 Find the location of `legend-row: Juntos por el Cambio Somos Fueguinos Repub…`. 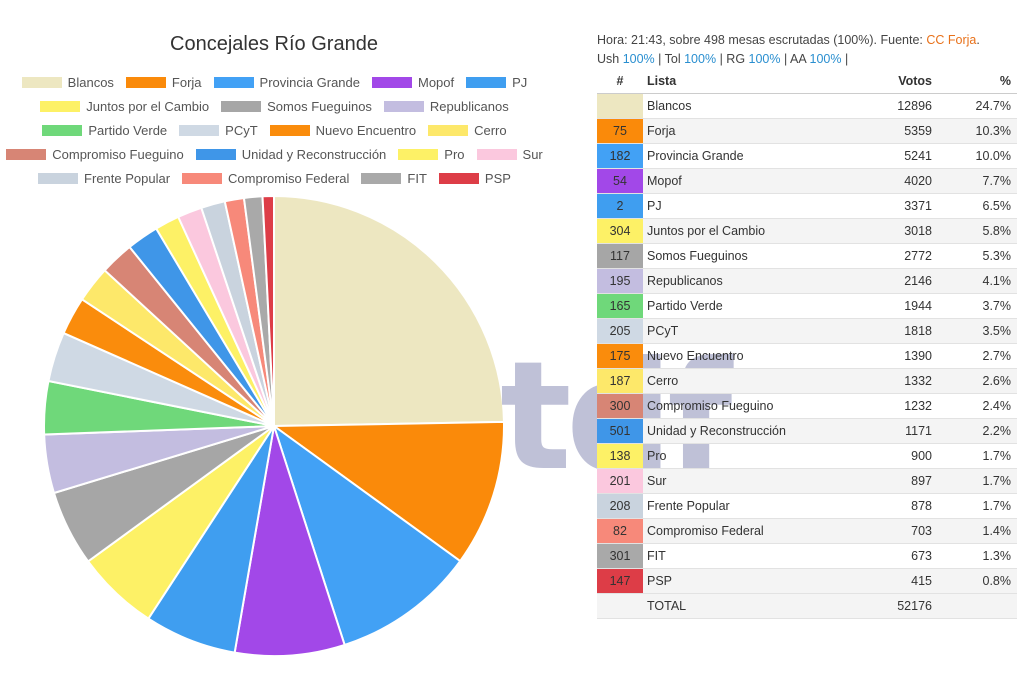

legend-row: Juntos por el Cambio Somos Fueguinos Repub… is located at coordinates (280, 106).